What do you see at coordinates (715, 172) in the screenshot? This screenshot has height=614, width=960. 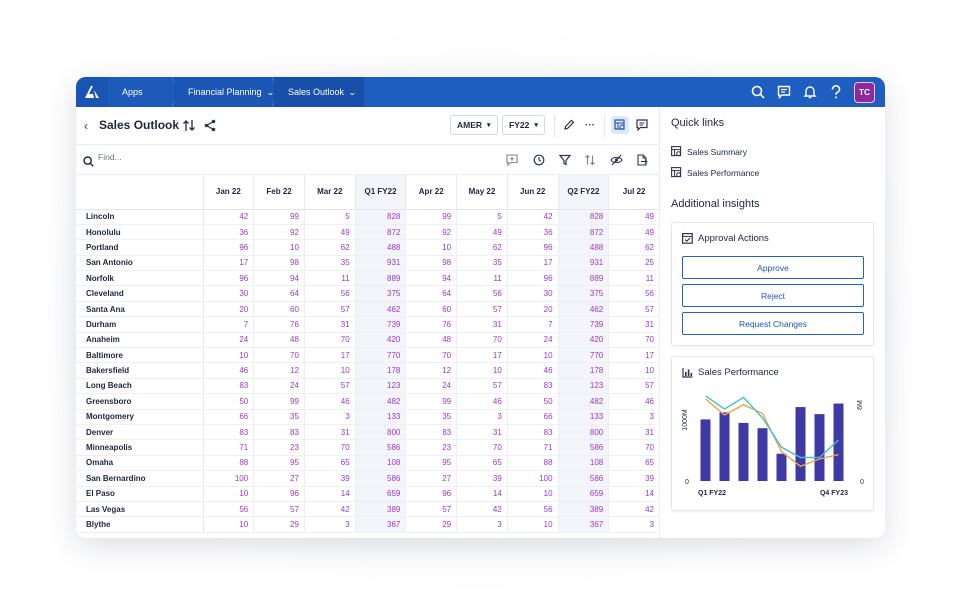 I see `quick-link-sales-performance: Sales Performance` at bounding box center [715, 172].